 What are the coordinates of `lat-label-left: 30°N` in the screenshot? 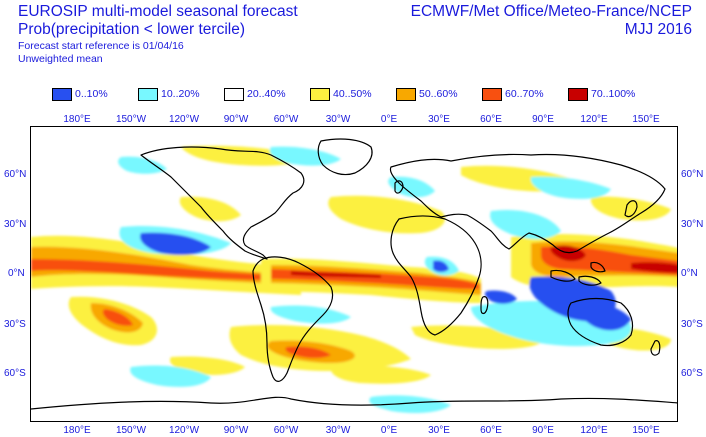 It's located at (15, 224).